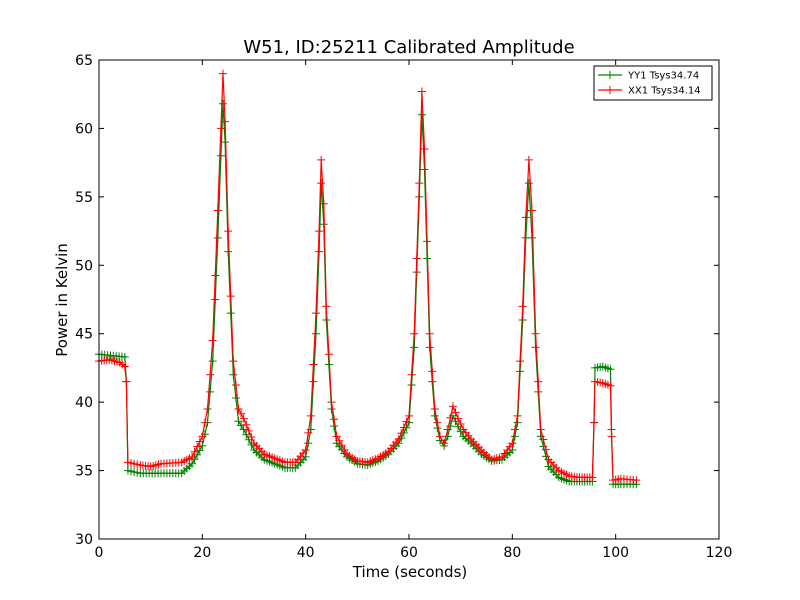 The width and height of the screenshot is (800, 600). Describe the element at coordinates (410, 572) in the screenshot. I see `x-axis-label: Time (seconds)` at that location.